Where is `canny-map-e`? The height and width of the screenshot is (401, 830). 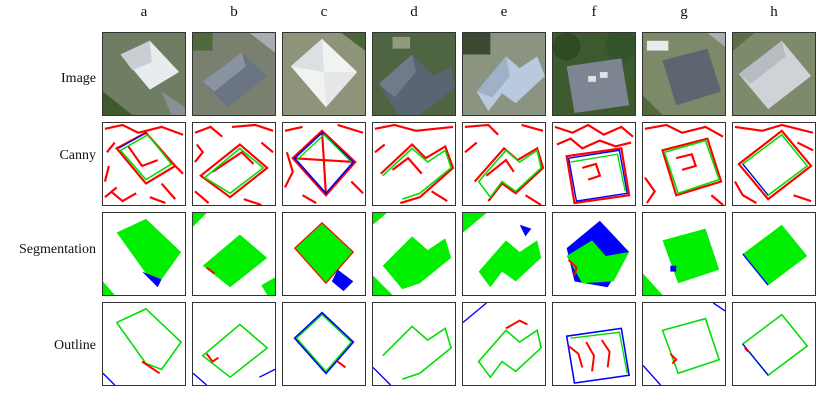
canny-map-e is located at coordinates (504, 164).